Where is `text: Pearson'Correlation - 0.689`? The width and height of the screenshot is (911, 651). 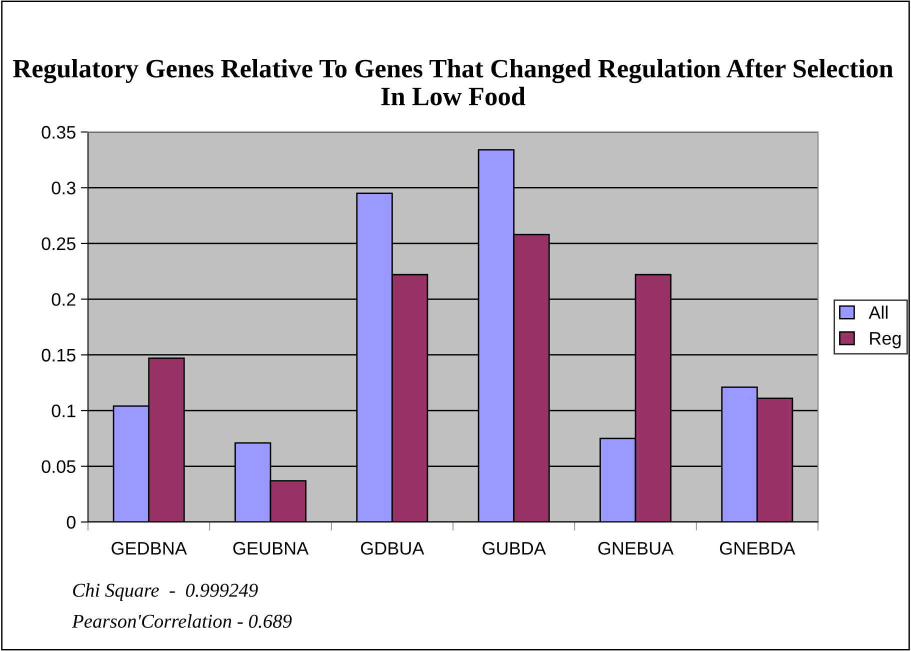 text: Pearson'Correlation - 0.689 is located at coordinates (182, 621).